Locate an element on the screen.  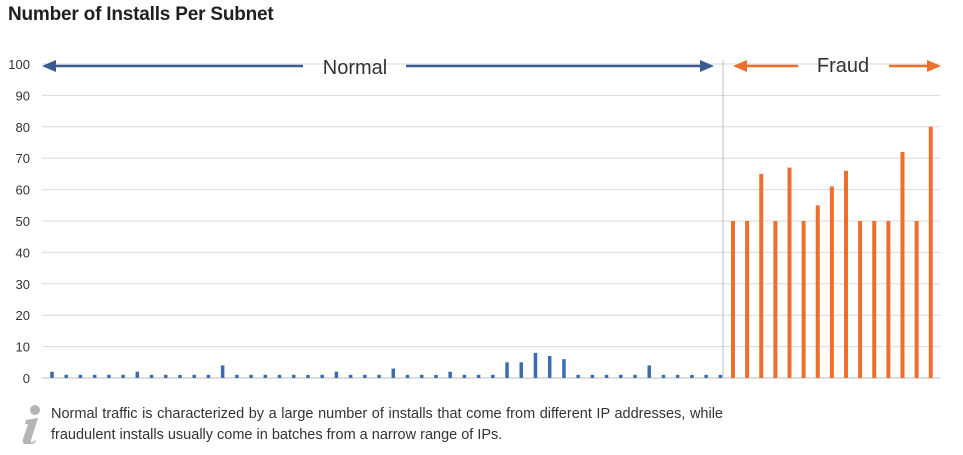
y-tick-label-10: 10 is located at coordinates (23, 347).